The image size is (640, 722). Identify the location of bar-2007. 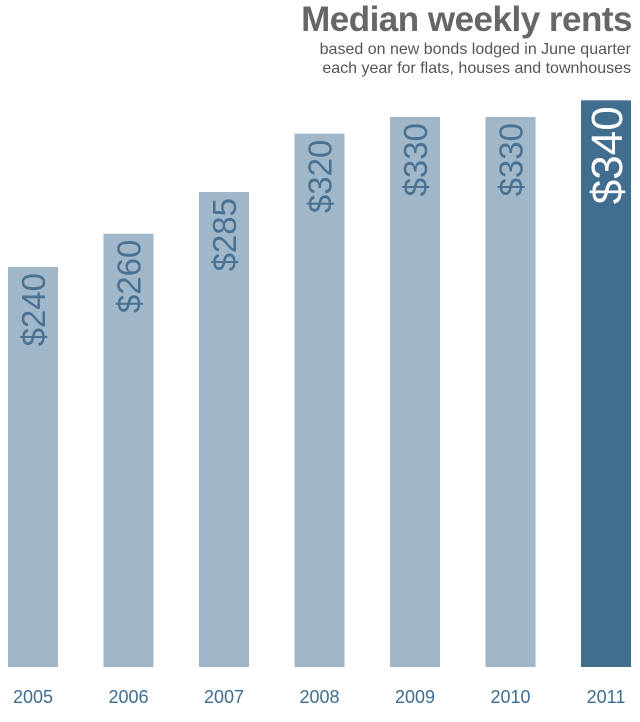
(224, 429).